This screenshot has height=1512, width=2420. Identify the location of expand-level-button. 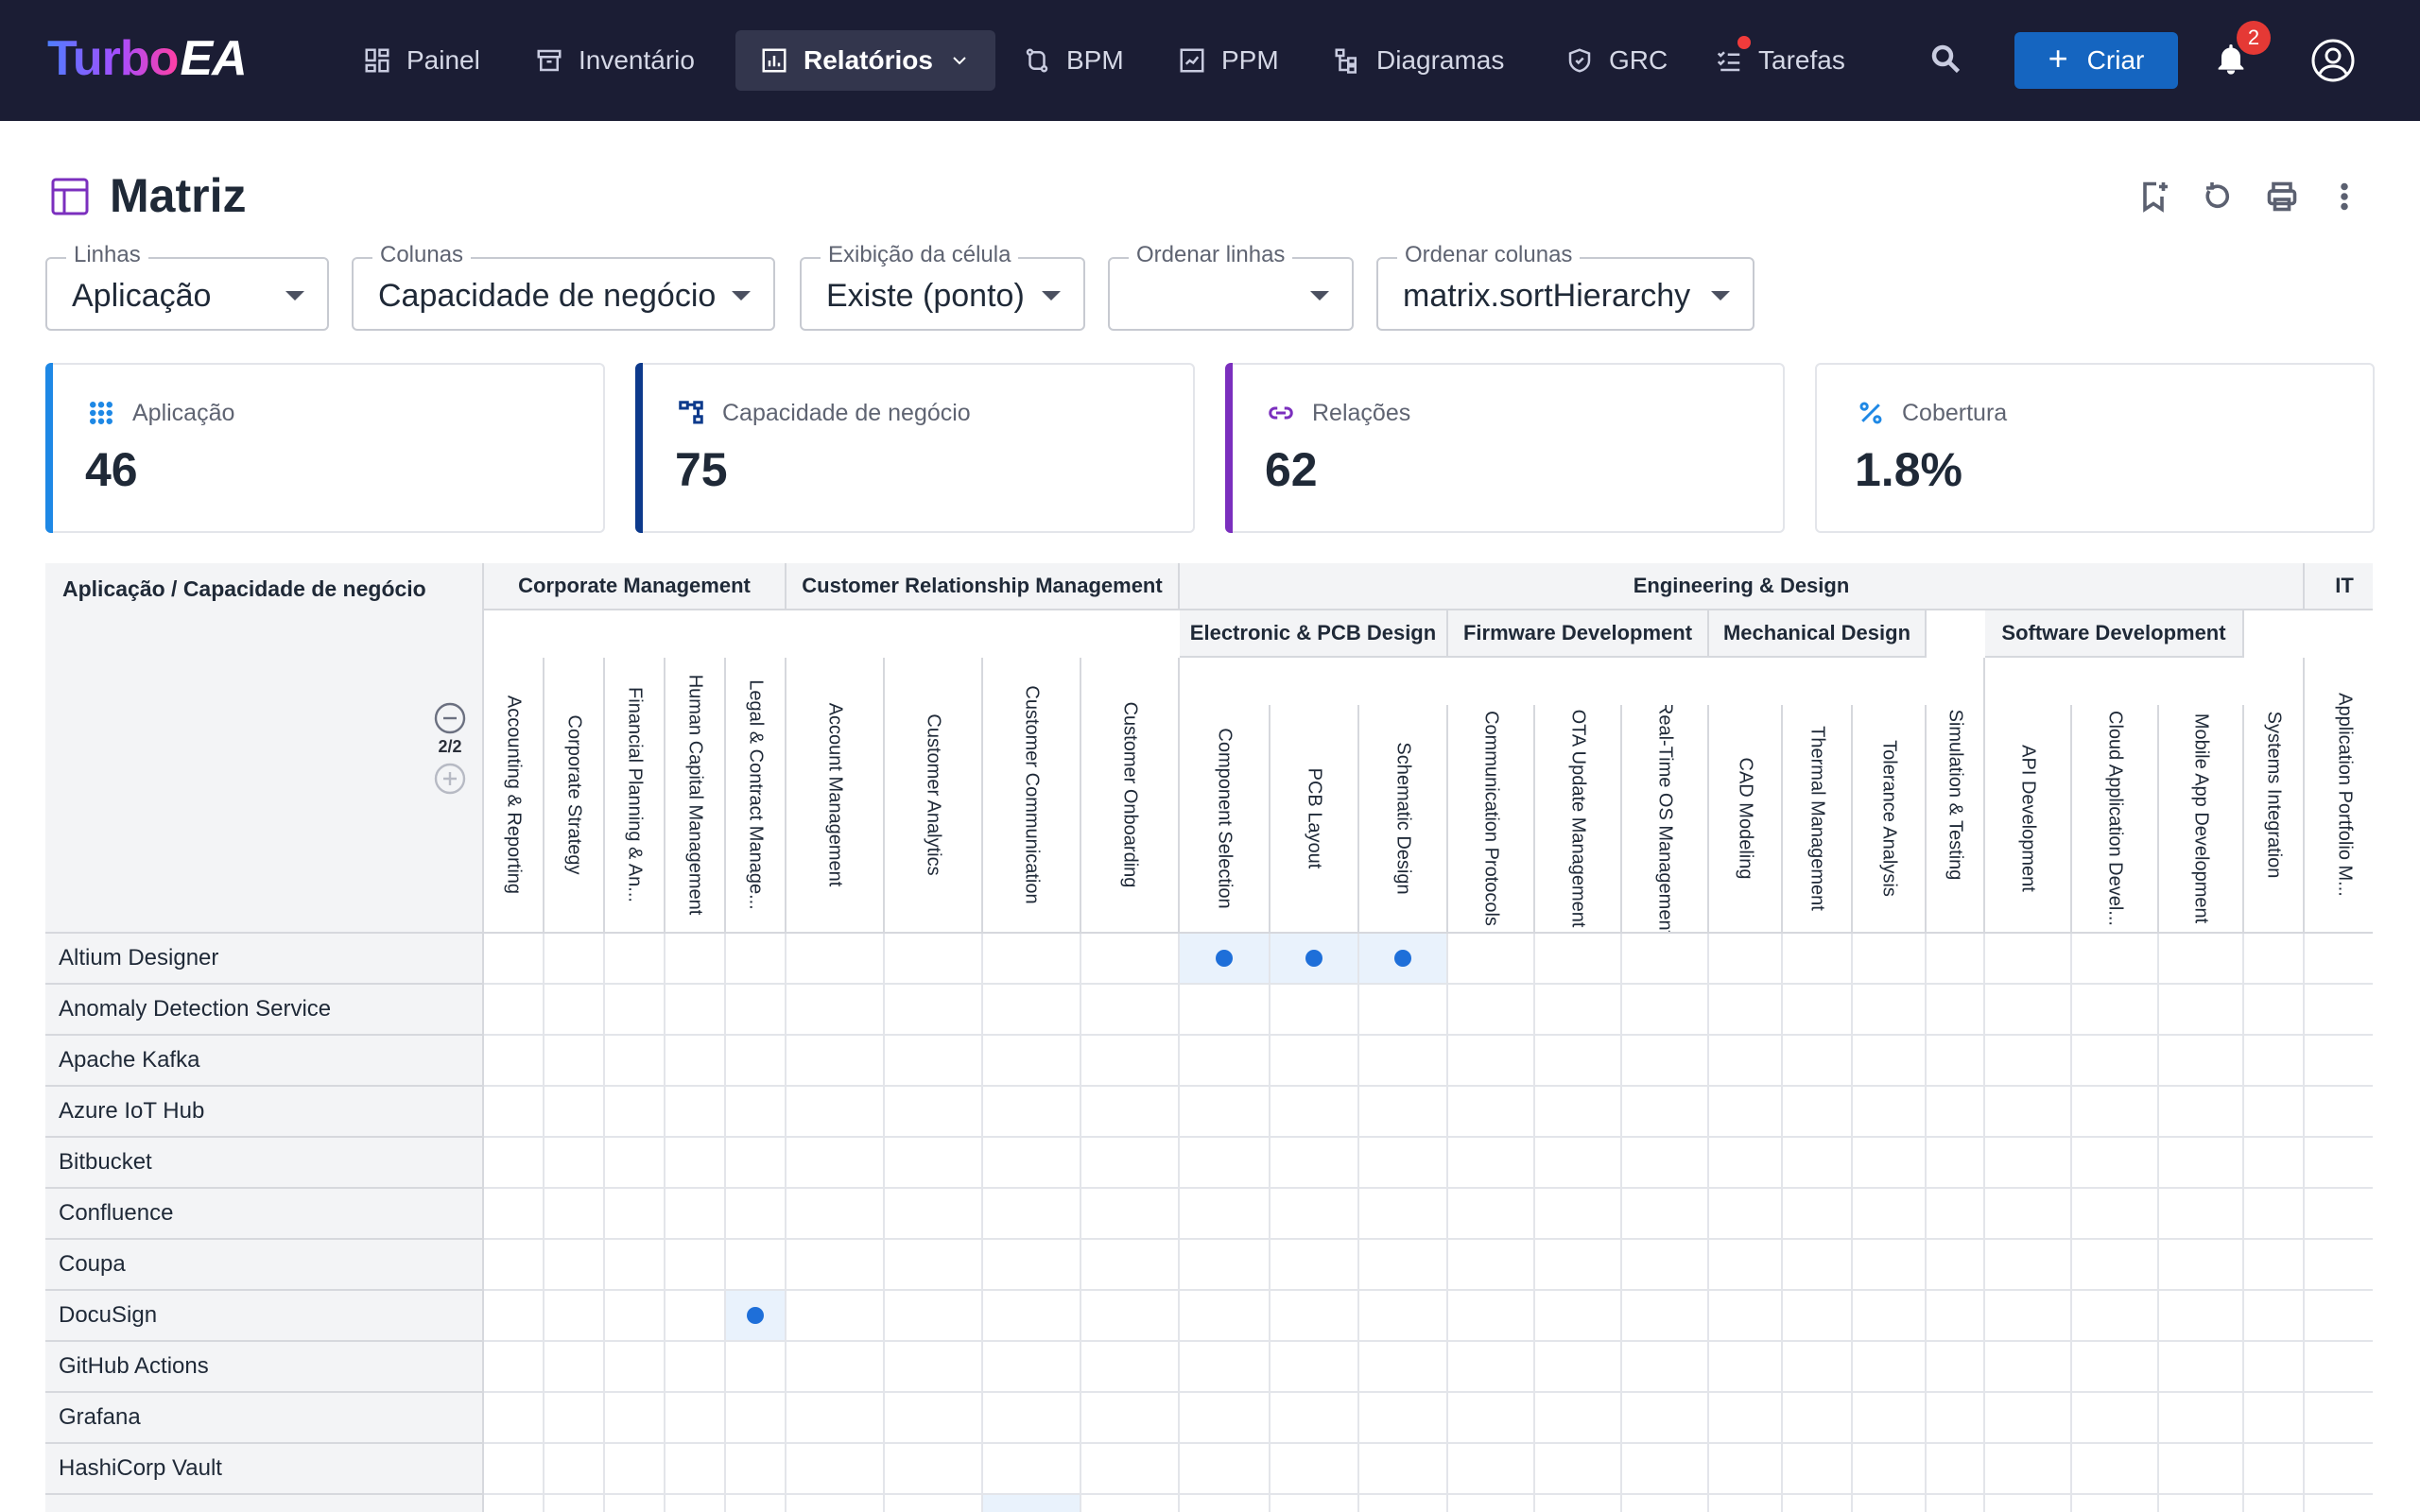
(450, 779).